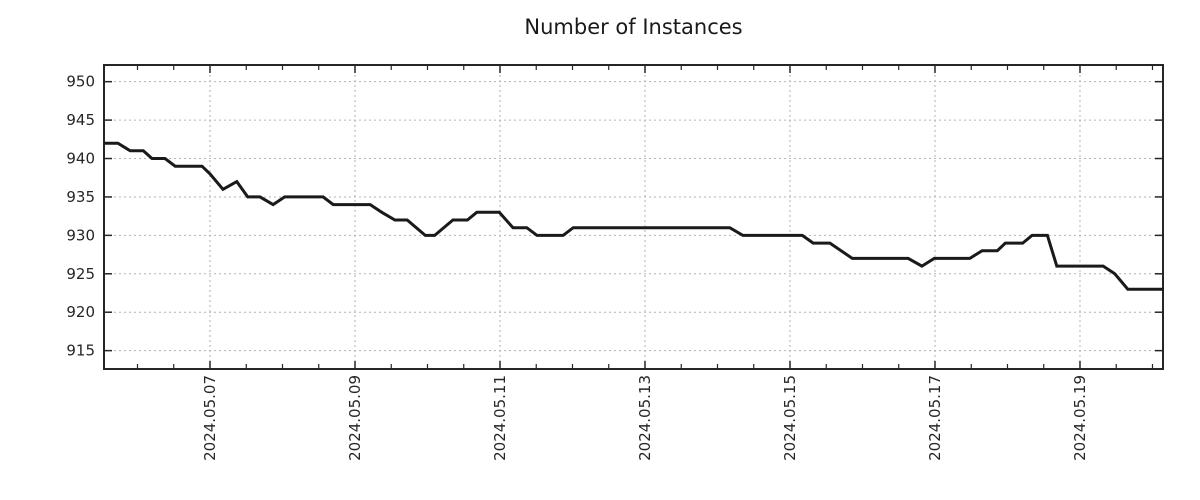 Image resolution: width=1200 pixels, height=500 pixels. What do you see at coordinates (790, 418) in the screenshot?
I see `x-tick-label: 2024.05.15` at bounding box center [790, 418].